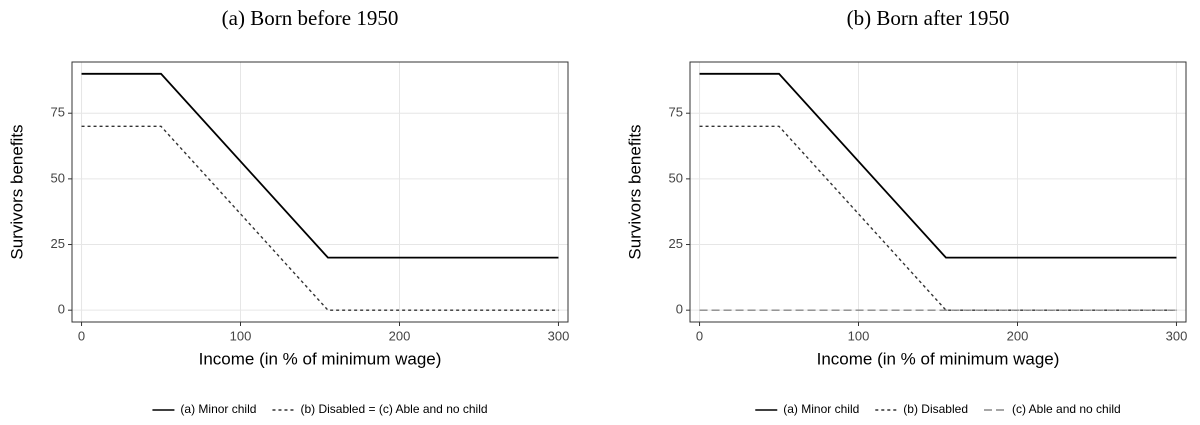  I want to click on legend-label: (b) Disabled = (c) Able and no child, so click(393, 409).